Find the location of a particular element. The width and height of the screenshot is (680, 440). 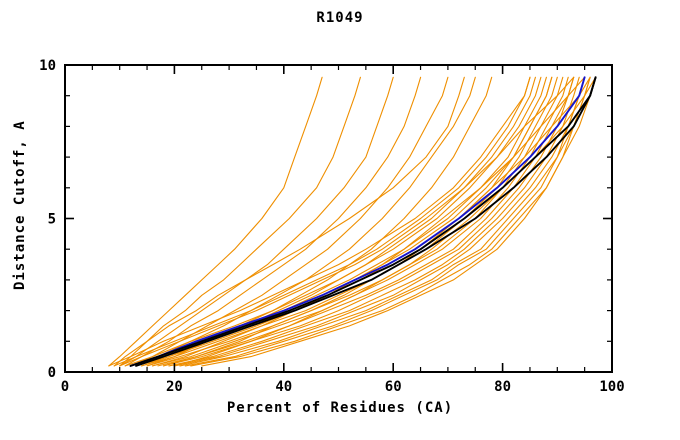

x-axis-label: Percent of Residues (CA) is located at coordinates (340, 408).